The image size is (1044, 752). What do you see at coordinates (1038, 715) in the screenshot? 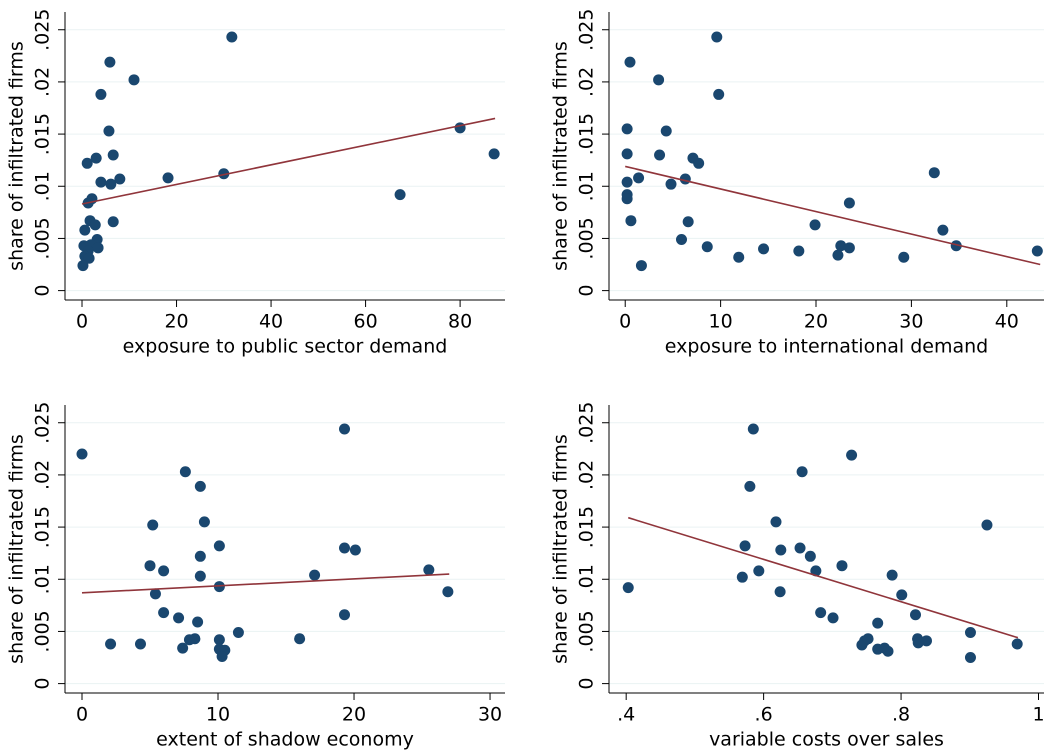
I see `x-tick-label: 1` at bounding box center [1038, 715].